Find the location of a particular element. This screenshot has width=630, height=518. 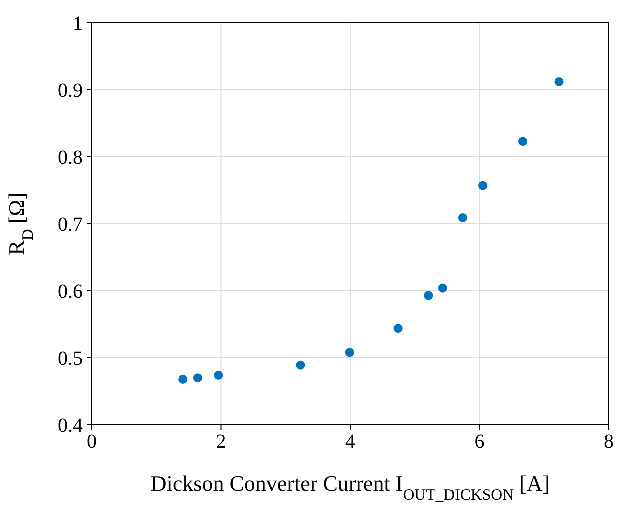

y-tick-label: 1 is located at coordinates (78, 24).